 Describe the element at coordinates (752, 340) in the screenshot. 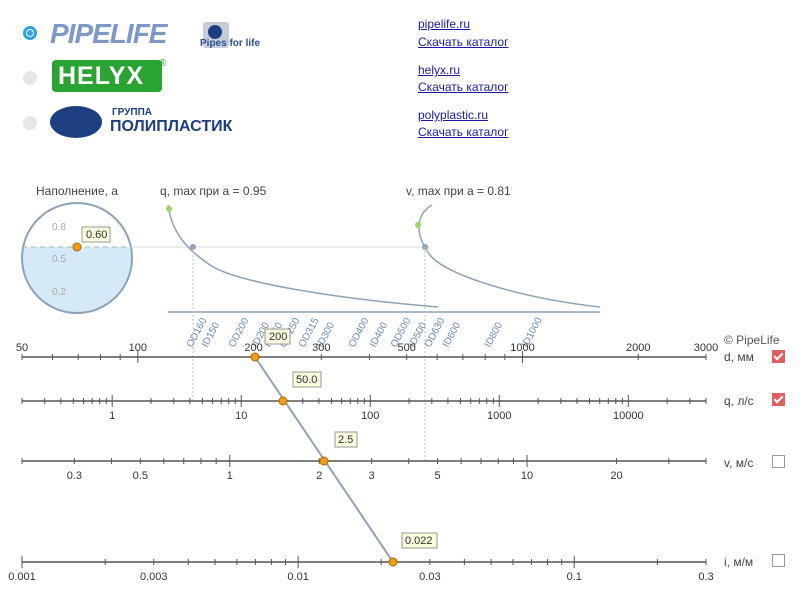

I see `copyright: © PipeLife` at that location.